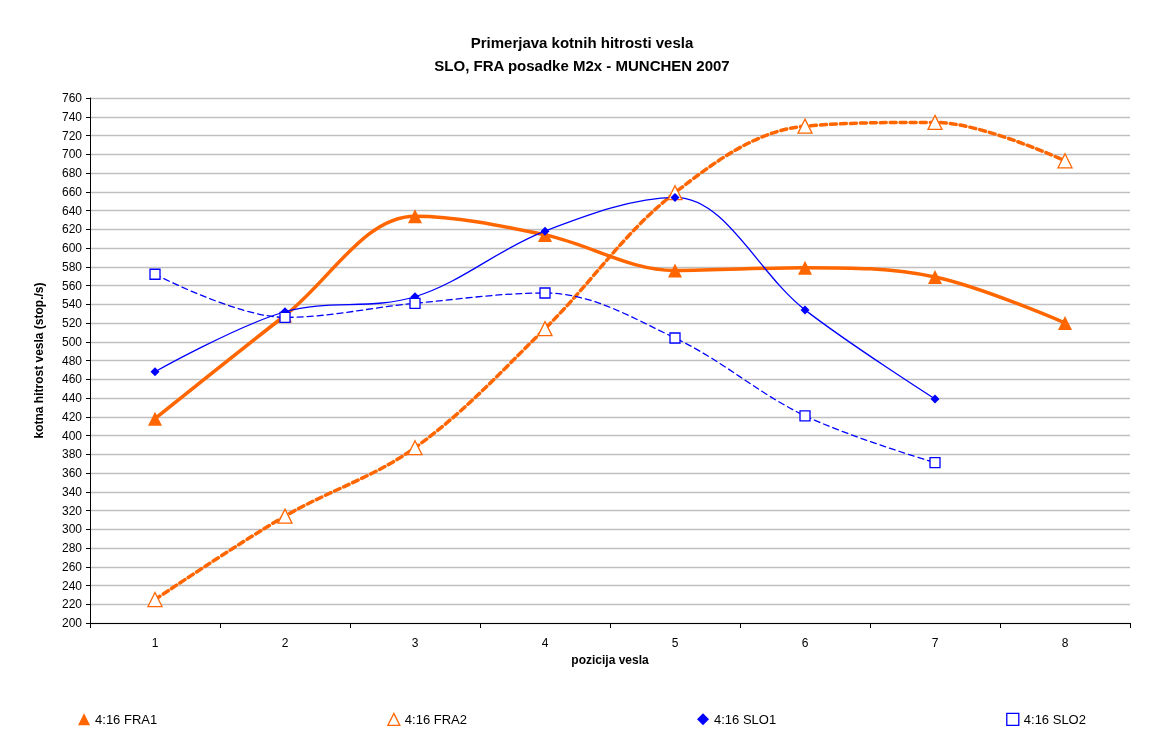 The image size is (1164, 733). What do you see at coordinates (582, 42) in the screenshot?
I see `chart-title: Primerjava kotnih hitrosti vesla` at bounding box center [582, 42].